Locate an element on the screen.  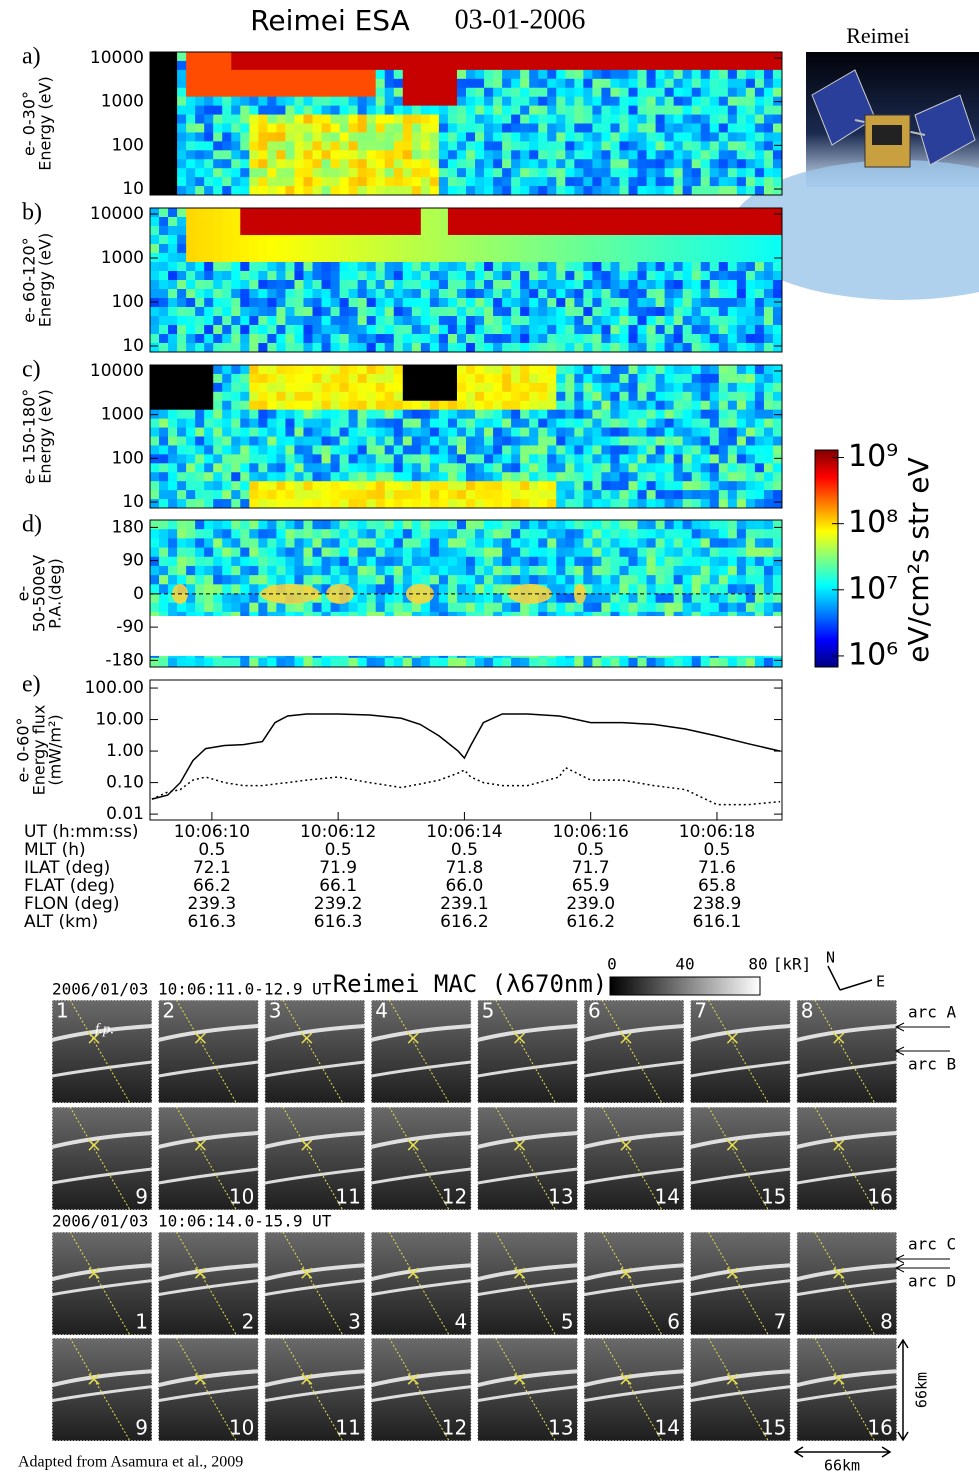
ephemeris-value: 616.1 is located at coordinates (717, 922).